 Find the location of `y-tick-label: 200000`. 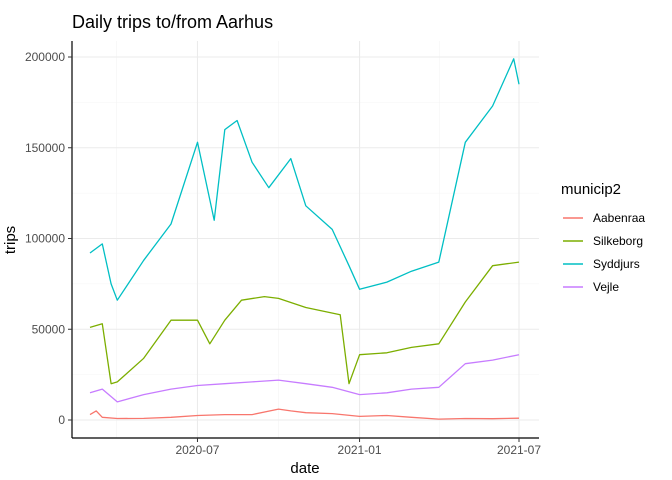

y-tick-label: 200000 is located at coordinates (45, 57).